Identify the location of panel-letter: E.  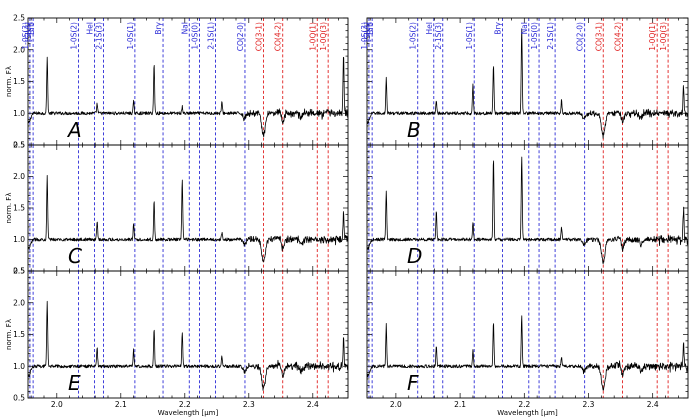
(74, 383).